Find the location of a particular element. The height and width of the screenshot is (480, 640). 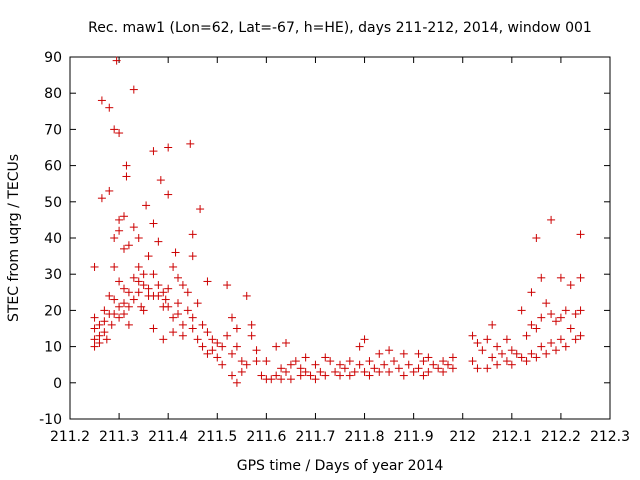

x-tick-label: 211.2 is located at coordinates (70, 437).